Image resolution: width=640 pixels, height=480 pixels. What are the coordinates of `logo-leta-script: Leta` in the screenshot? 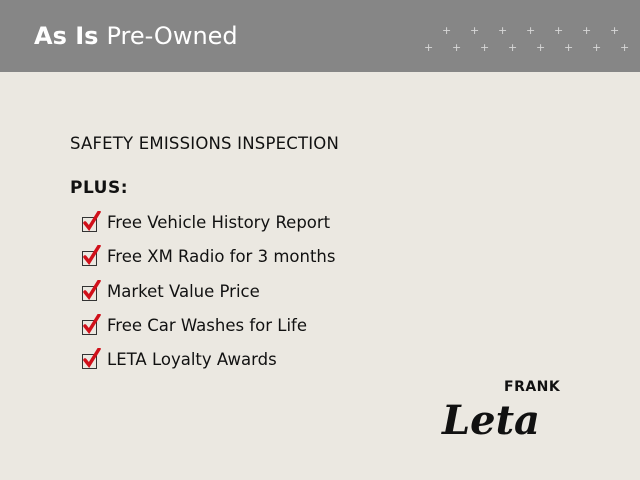 It's located at (491, 420).